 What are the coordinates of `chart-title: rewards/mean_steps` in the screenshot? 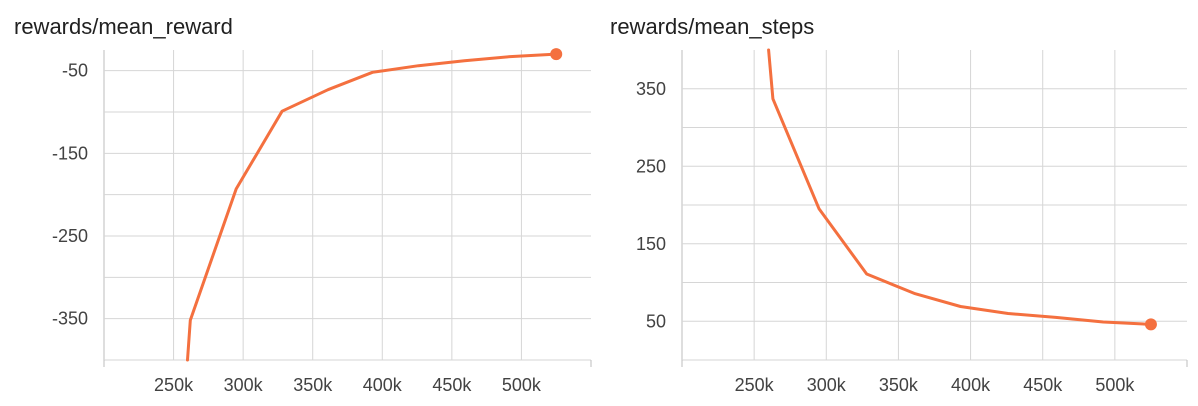 It's located at (712, 26).